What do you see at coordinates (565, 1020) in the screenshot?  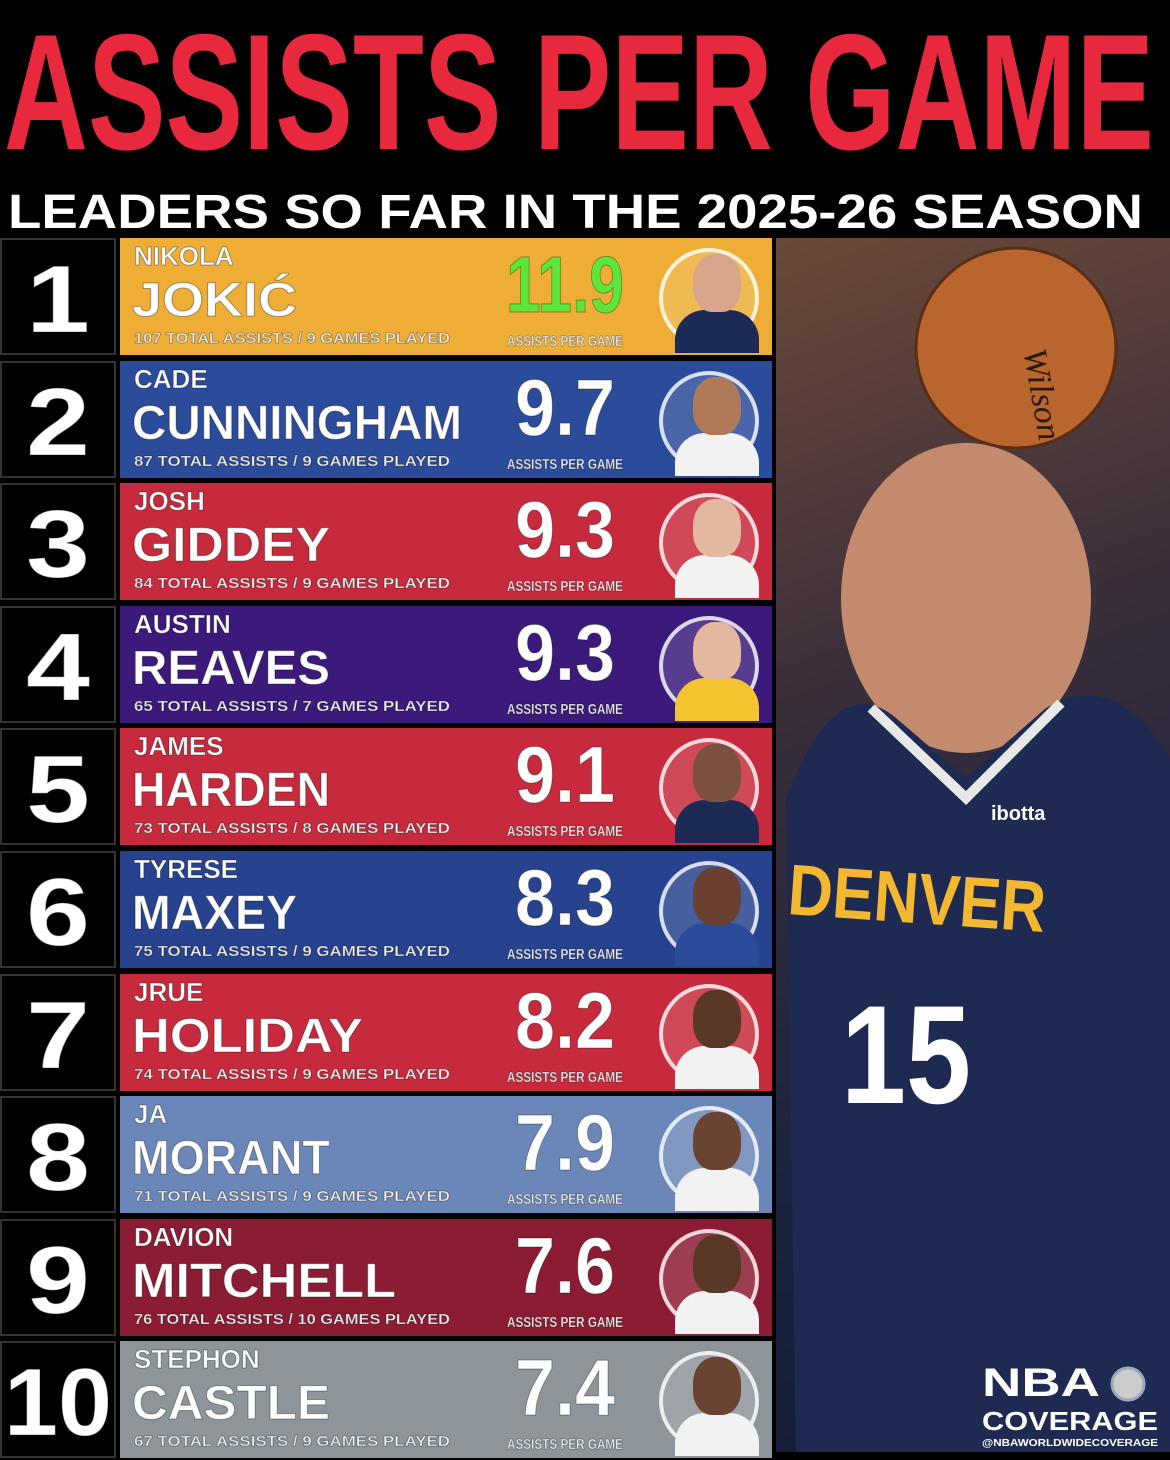 I see `assists-per-game-value: 8.2` at bounding box center [565, 1020].